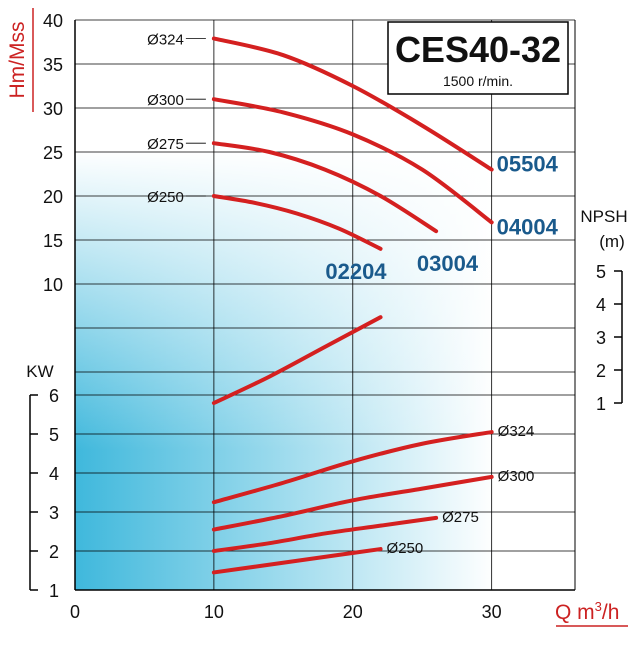  I want to click on head-tick-label: 20, so click(53, 197).